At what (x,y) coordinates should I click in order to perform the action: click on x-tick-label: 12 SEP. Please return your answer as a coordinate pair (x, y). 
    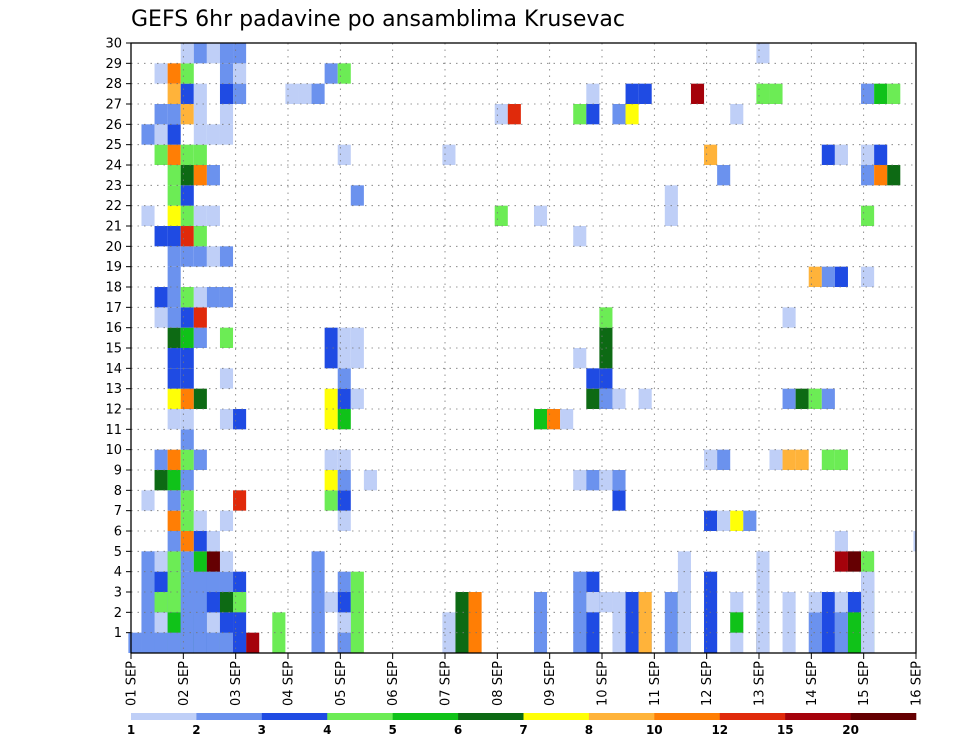
    Looking at the image, I should click on (707, 683).